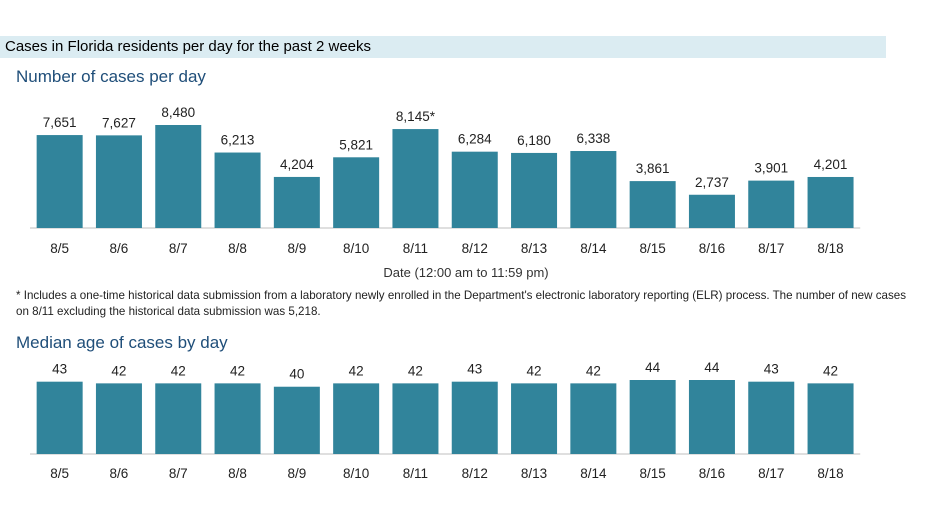  What do you see at coordinates (534, 140) in the screenshot?
I see `cases-value-label: 6,180` at bounding box center [534, 140].